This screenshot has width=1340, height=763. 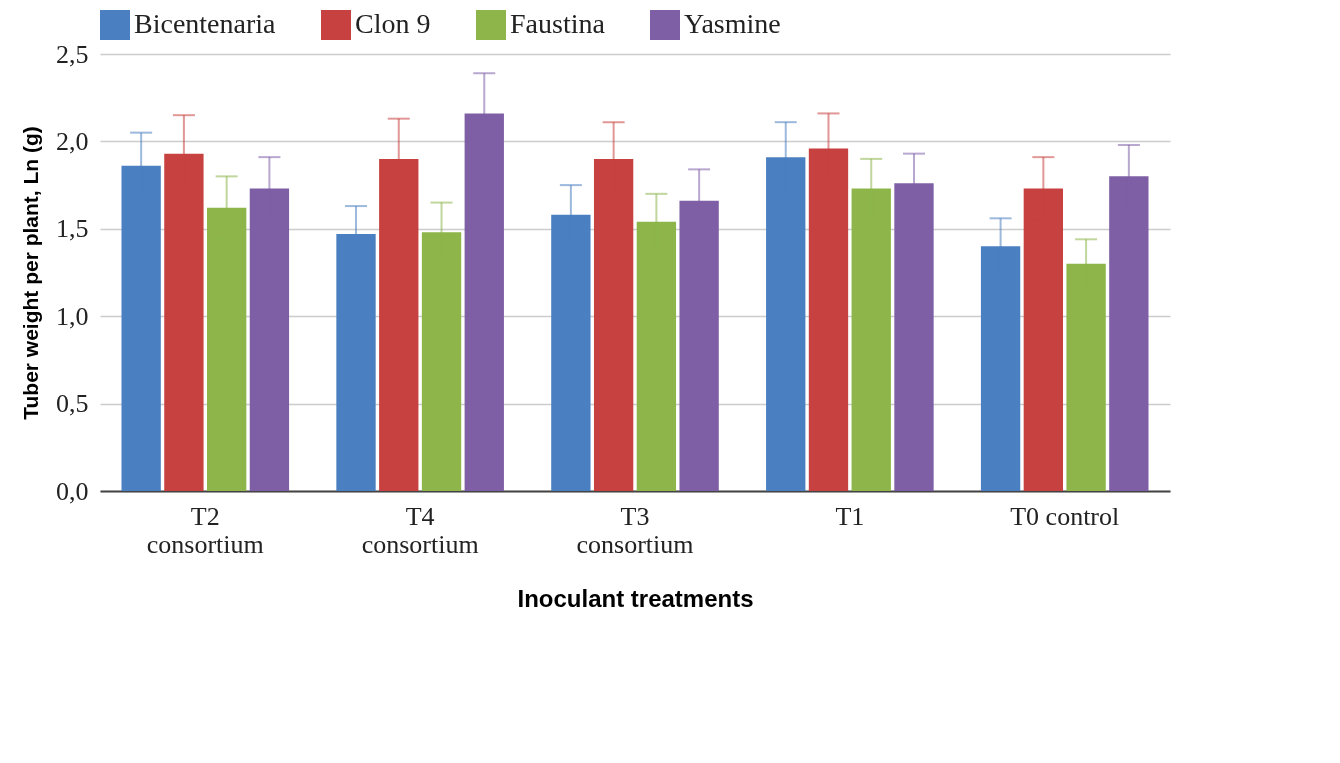 What do you see at coordinates (72, 316) in the screenshot?
I see `y-tick-label: 1,0` at bounding box center [72, 316].